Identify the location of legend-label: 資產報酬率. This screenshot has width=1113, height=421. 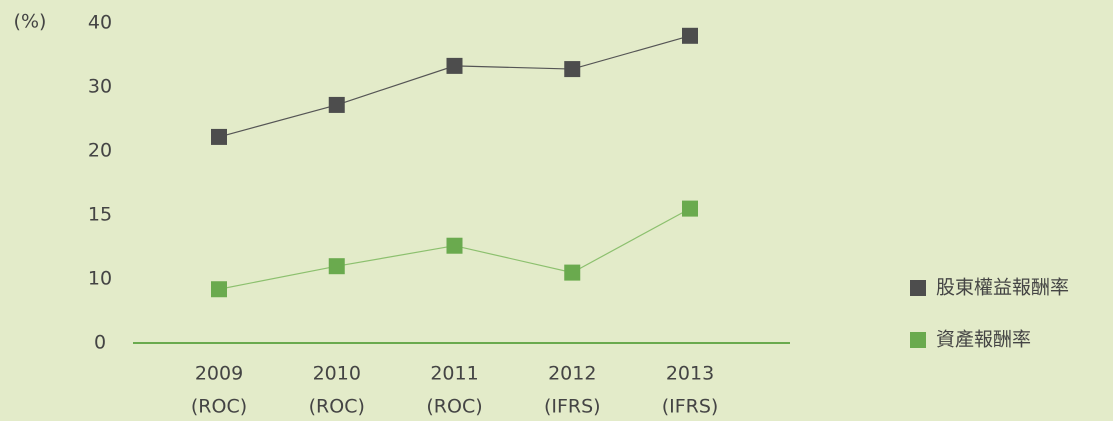
(983, 340).